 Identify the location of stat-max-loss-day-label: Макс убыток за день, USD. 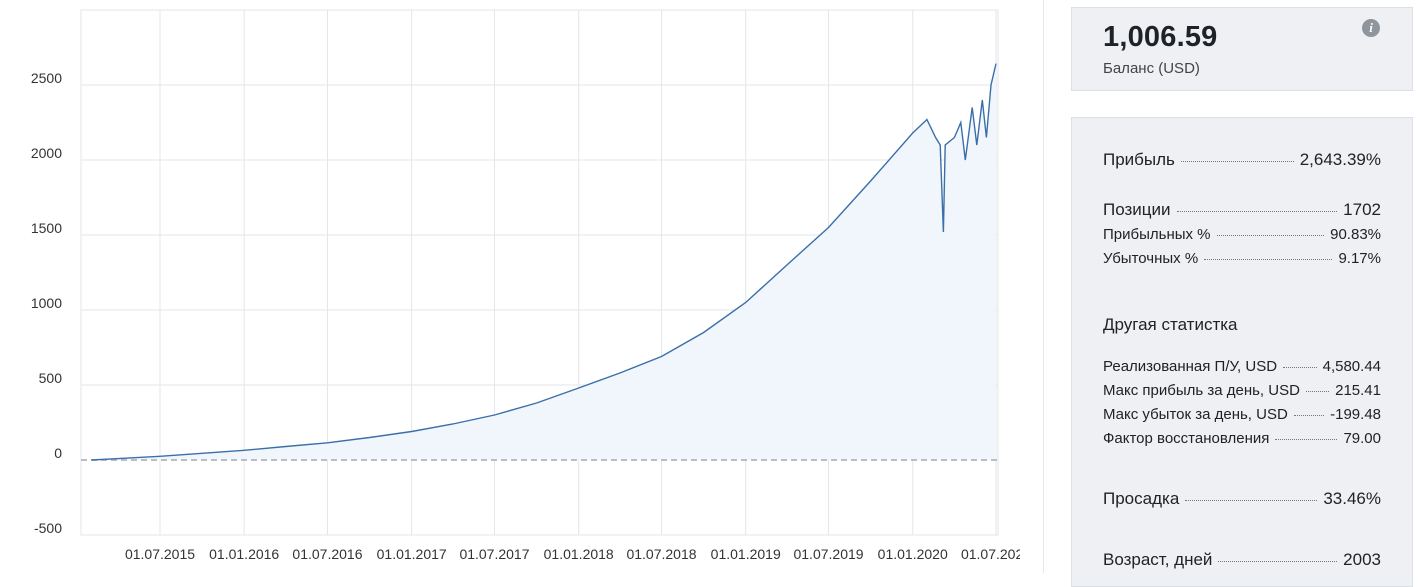
(1195, 414).